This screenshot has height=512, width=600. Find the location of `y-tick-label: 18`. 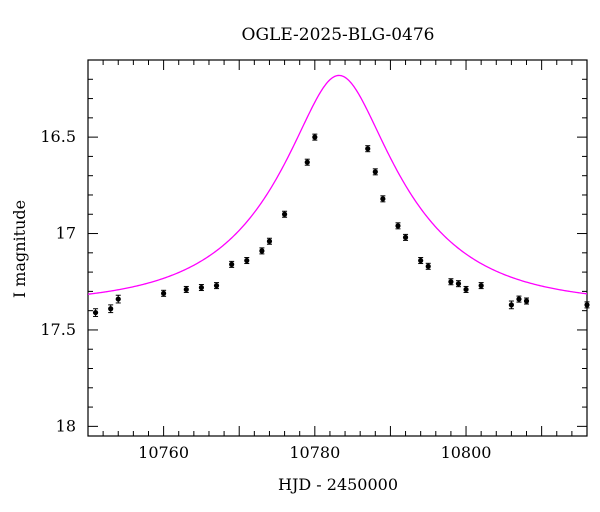

y-tick-label: 18 is located at coordinates (66, 425).